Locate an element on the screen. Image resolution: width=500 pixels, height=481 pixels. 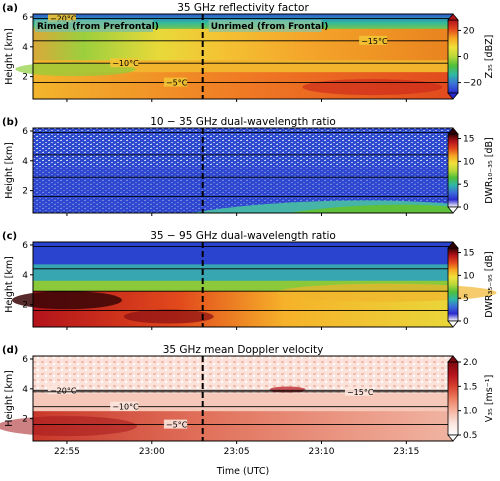
colorbar-label: V₃₅ [ms⁻¹] is located at coordinates (489, 399).